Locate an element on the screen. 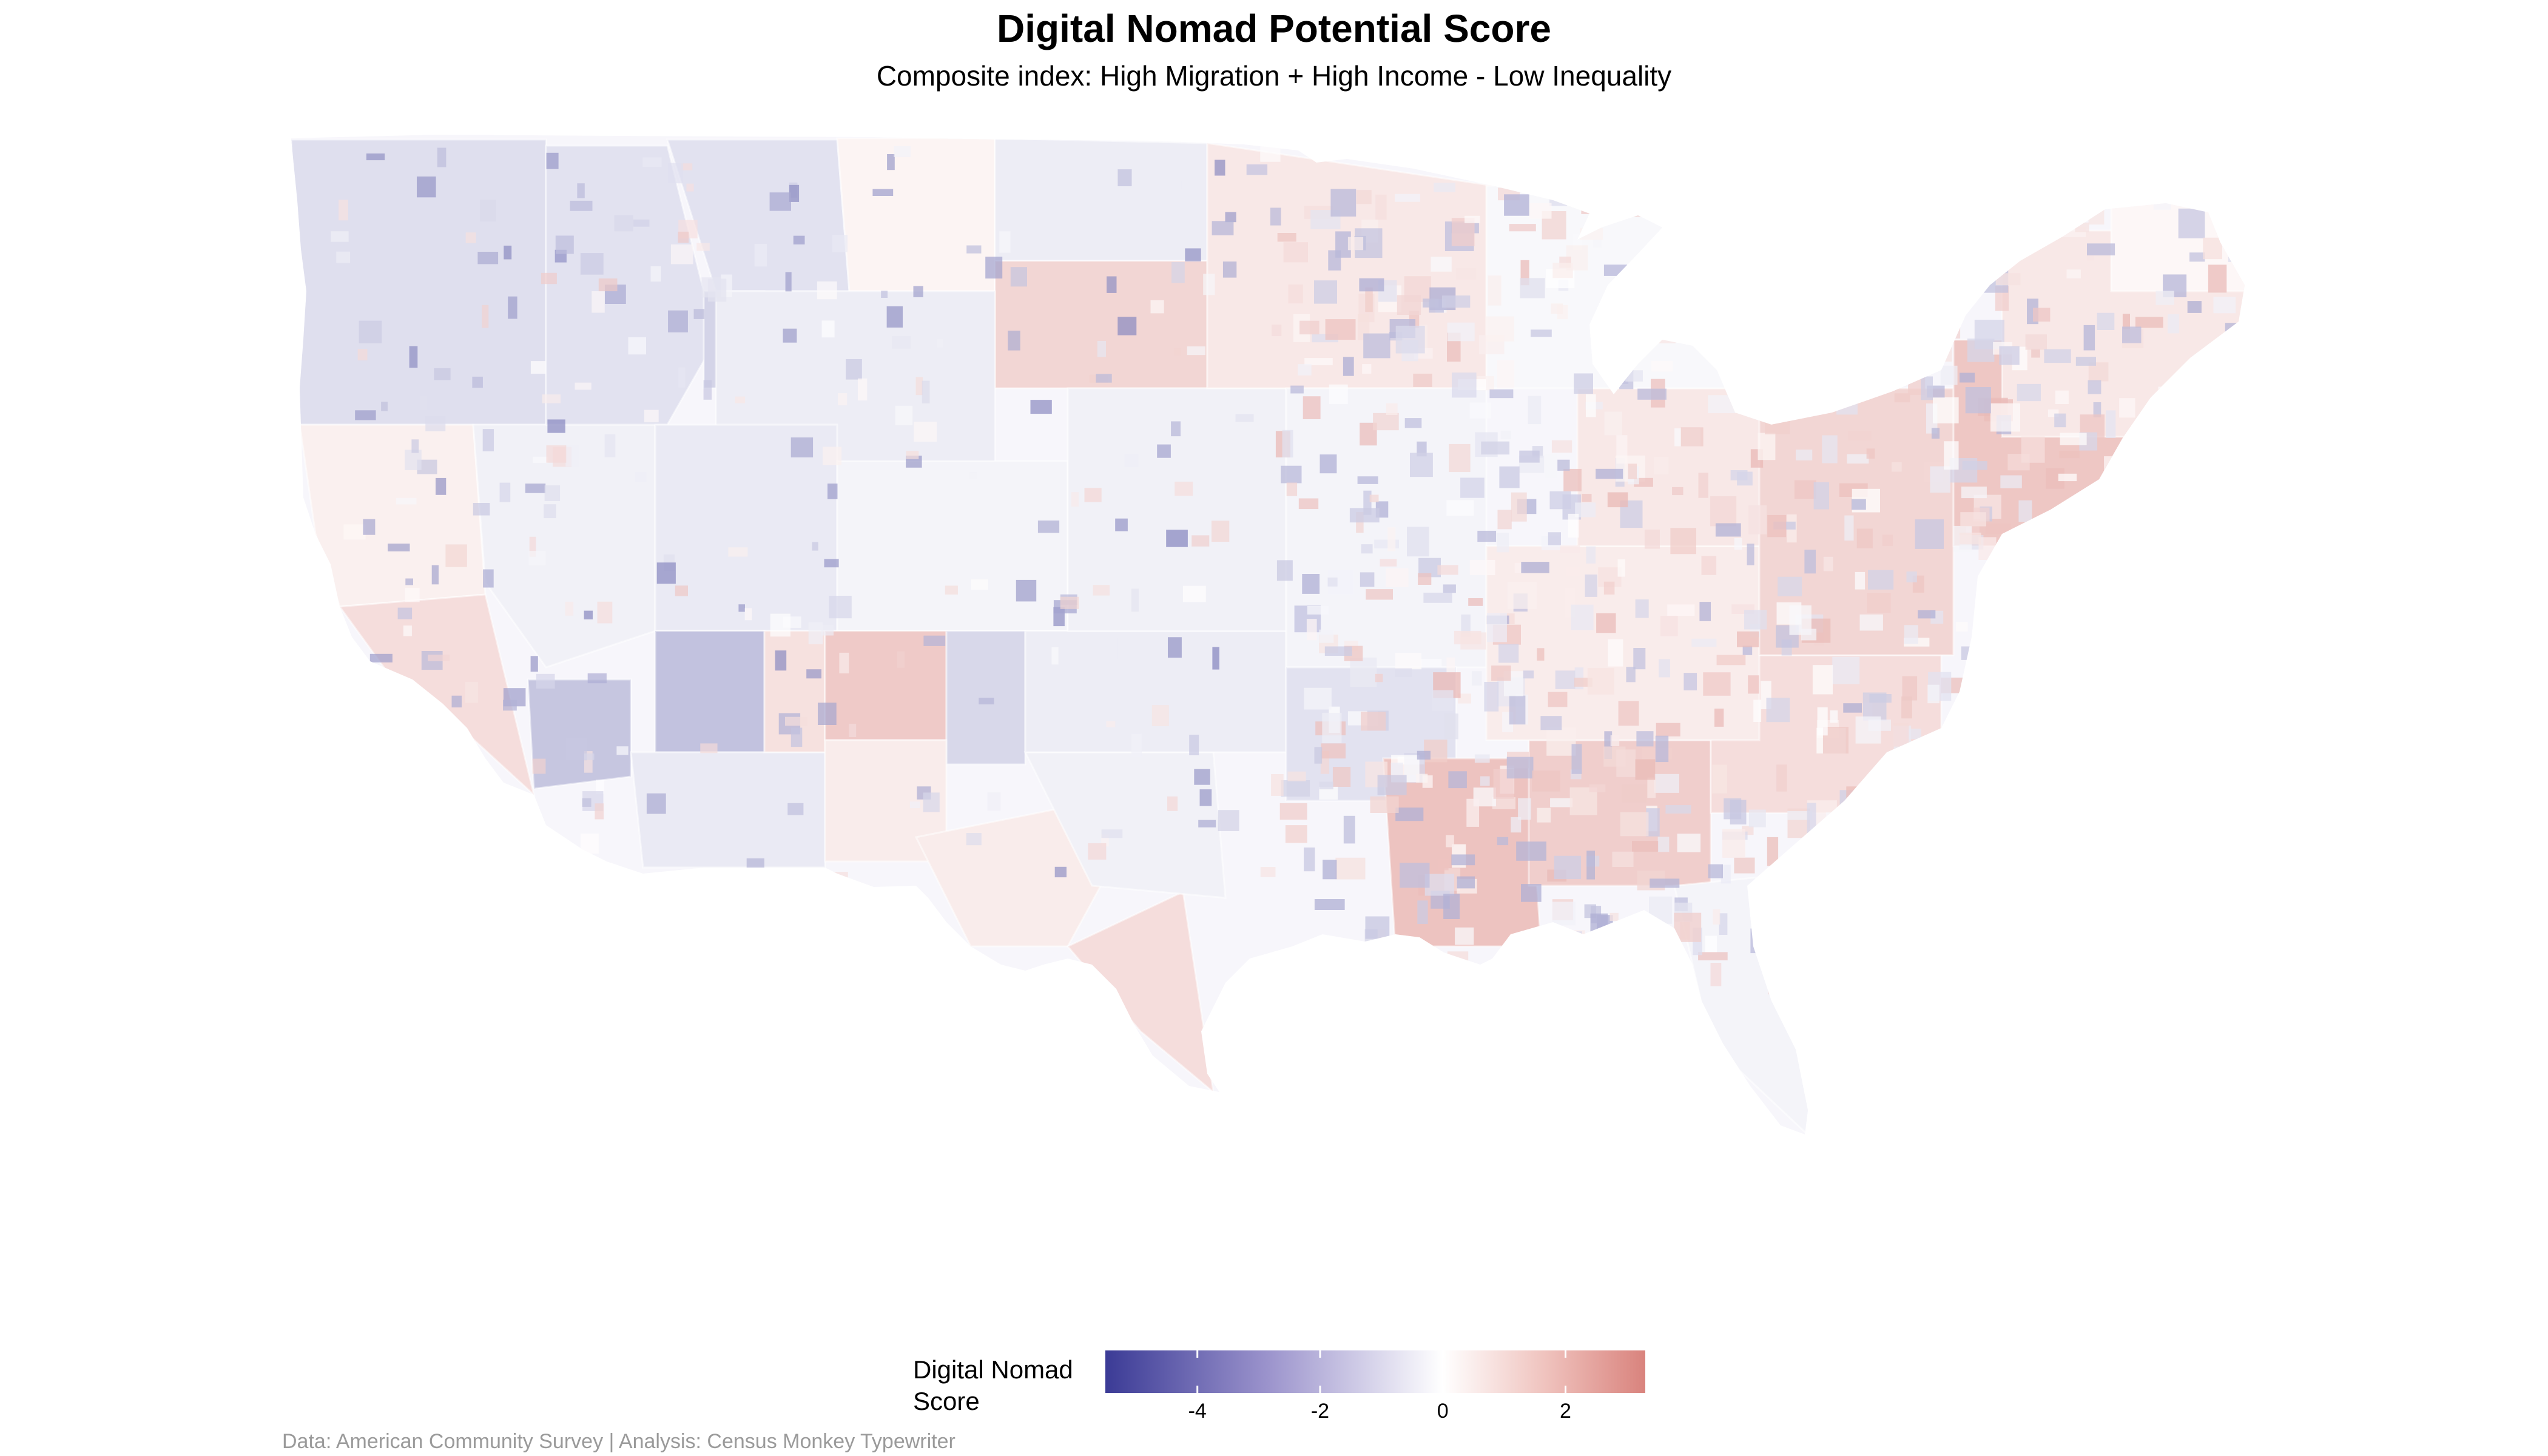 The height and width of the screenshot is (1456, 2548). region-new-mexico-north-central is located at coordinates (886, 685).